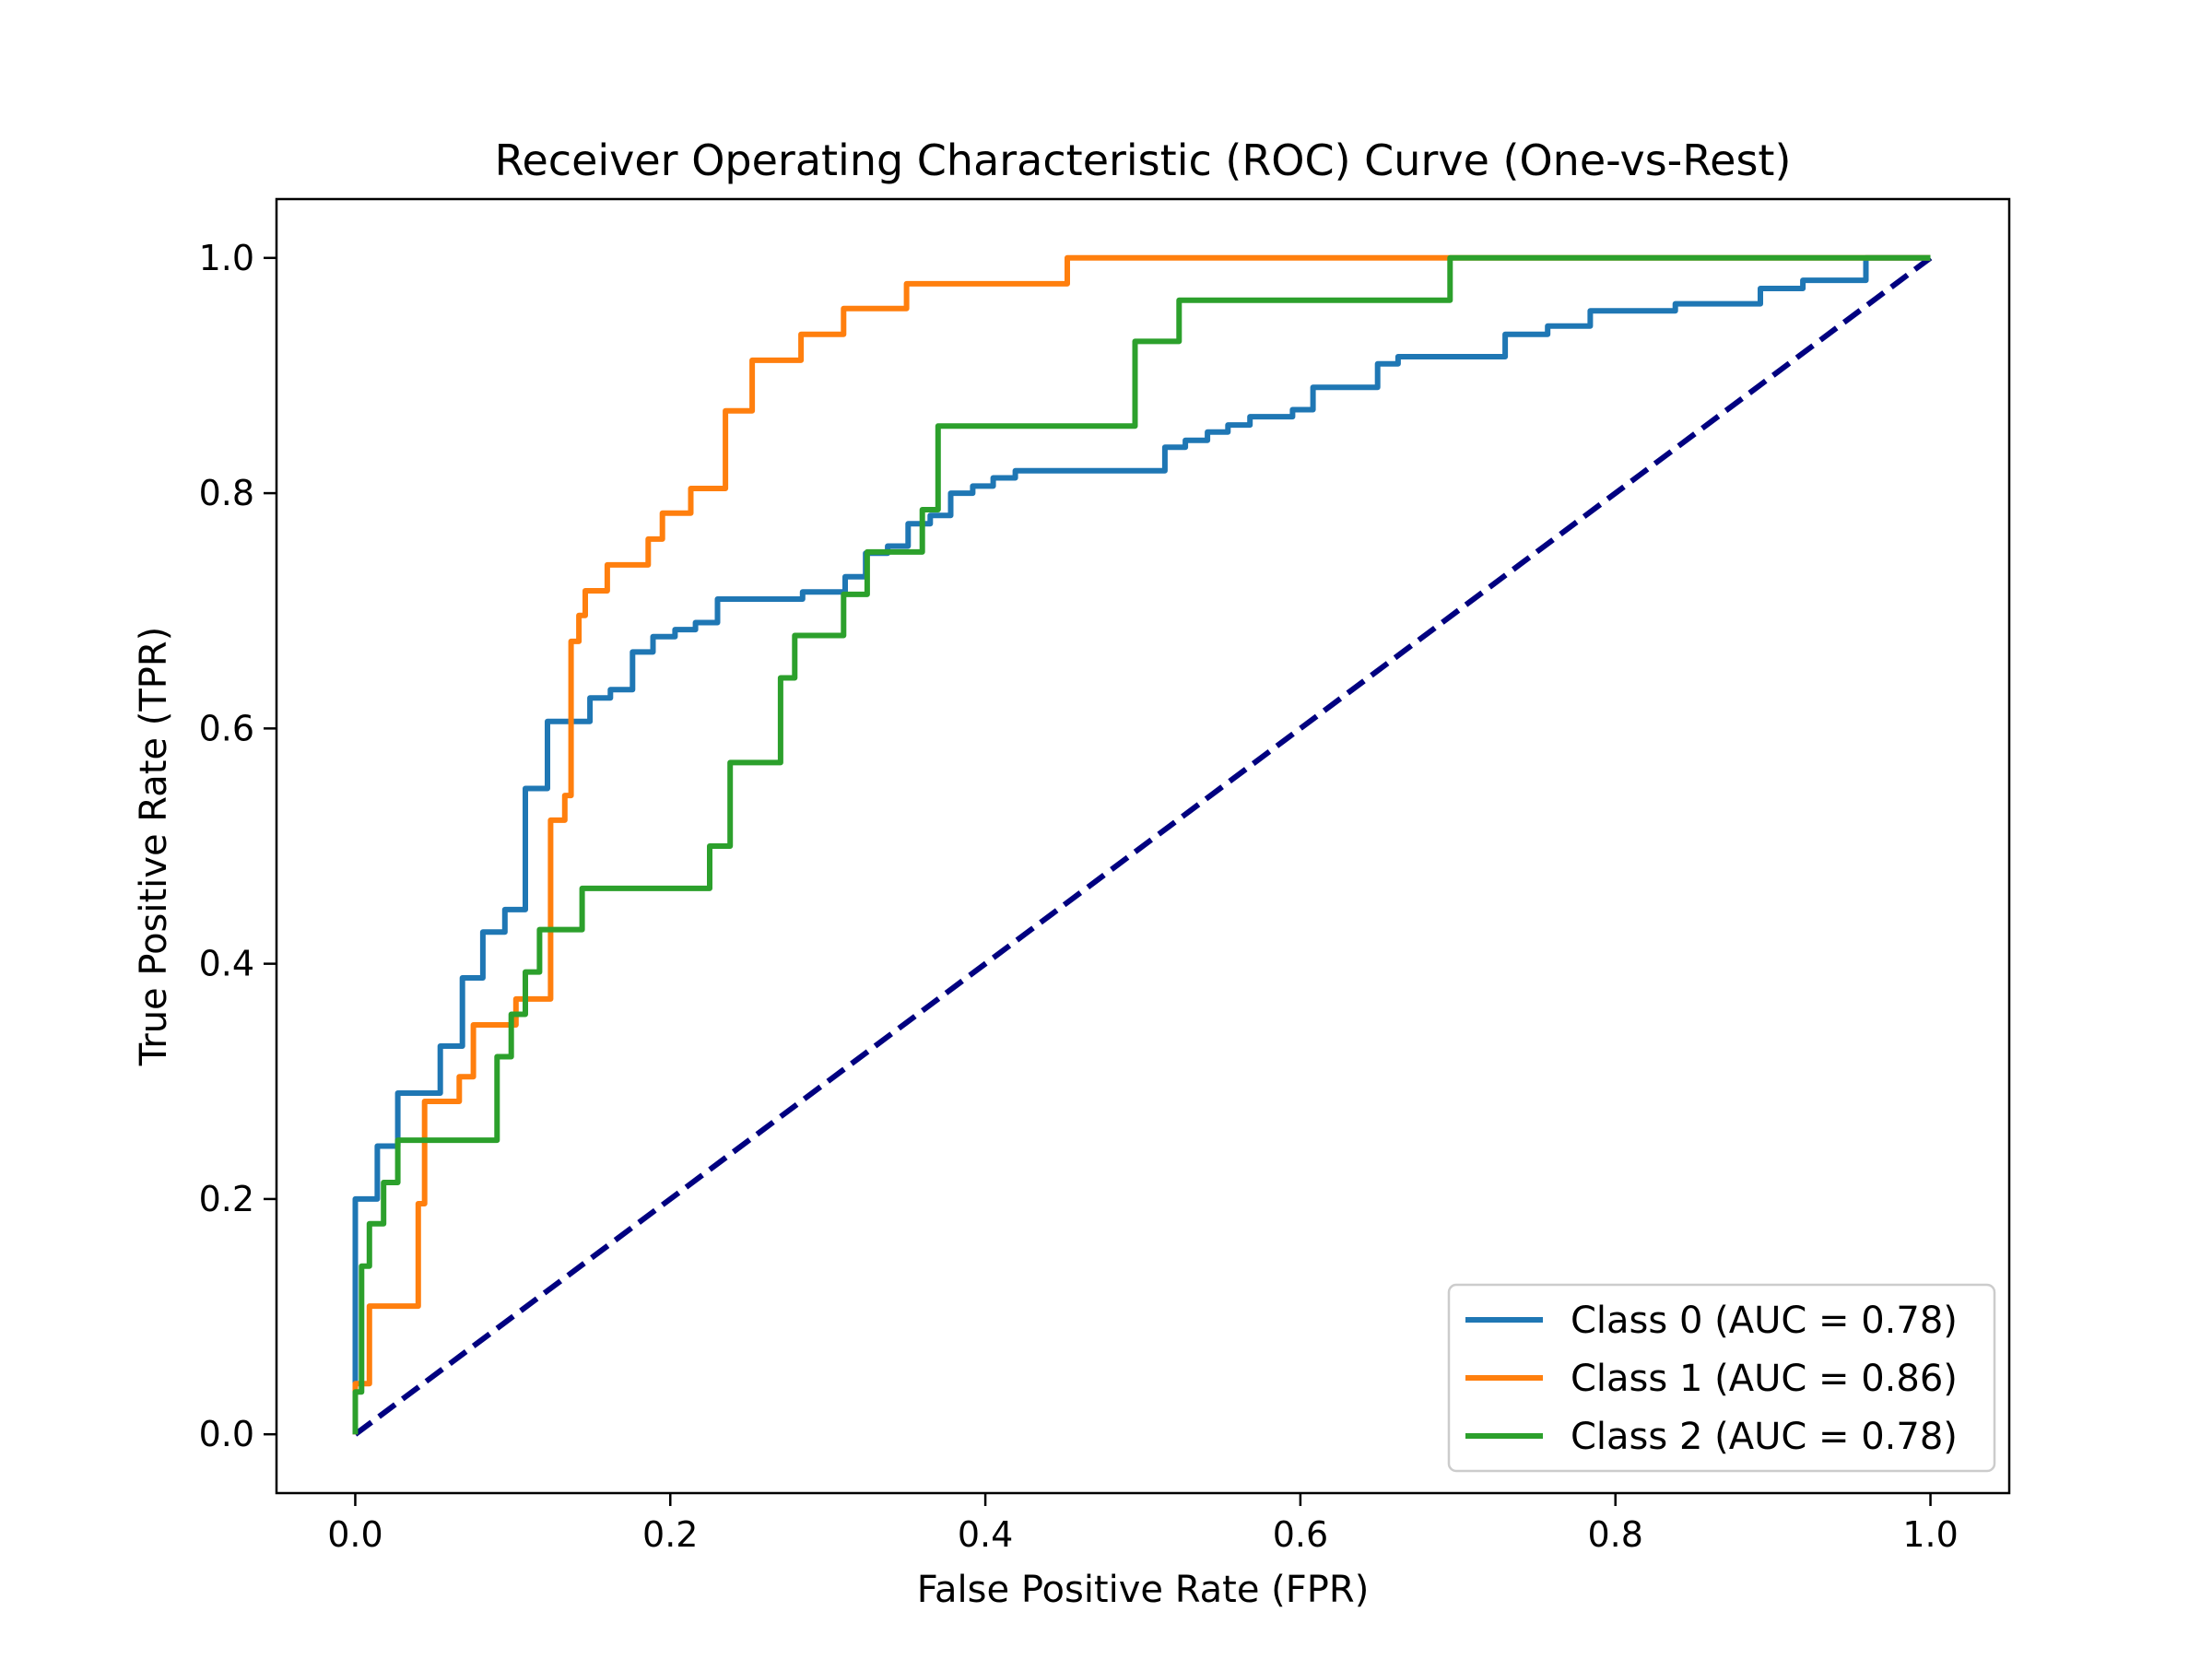  What do you see at coordinates (1615, 1534) in the screenshot?
I see `x-tick-label: 0.8` at bounding box center [1615, 1534].